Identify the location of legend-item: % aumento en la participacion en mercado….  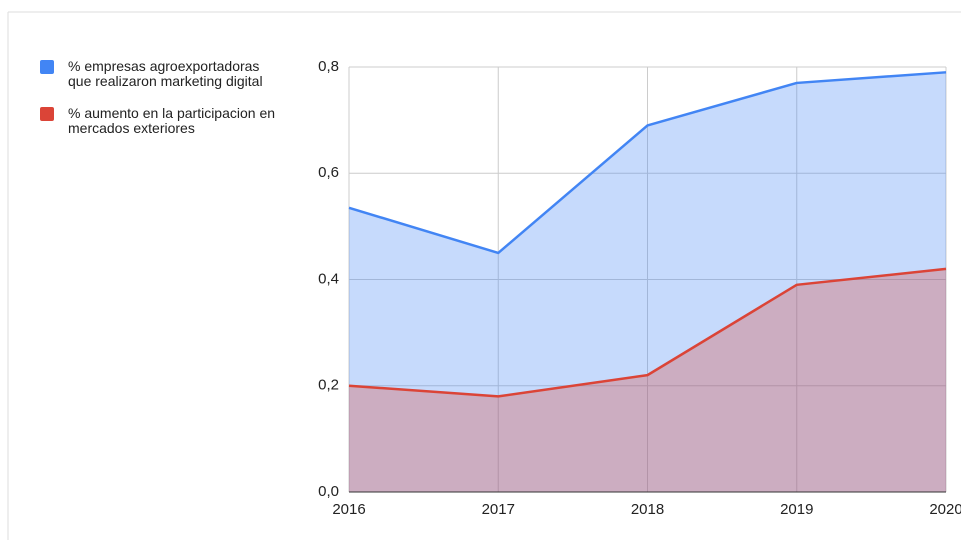
(161, 121).